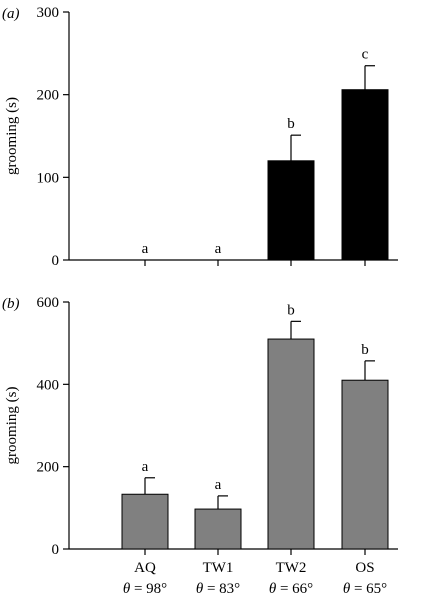  What do you see at coordinates (156, 589) in the screenshot?
I see `theta-value: 98°` at bounding box center [156, 589].